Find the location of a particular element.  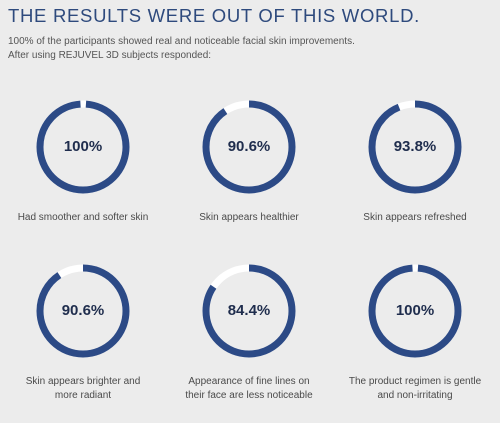

stat-caption: Skin appears brighter and more radiant is located at coordinates (83, 389).